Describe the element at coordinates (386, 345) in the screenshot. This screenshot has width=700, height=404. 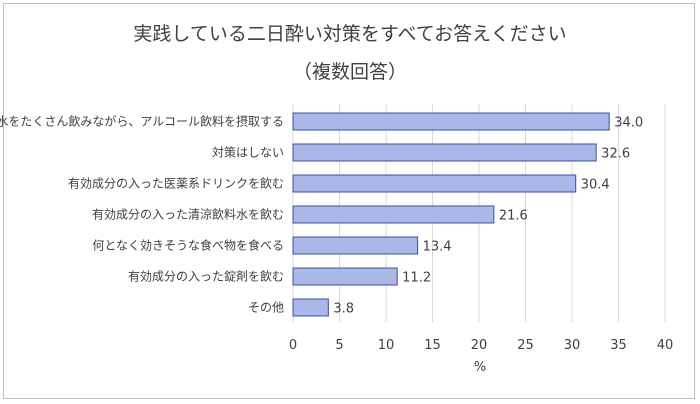
I see `x-tick-label: 10` at that location.